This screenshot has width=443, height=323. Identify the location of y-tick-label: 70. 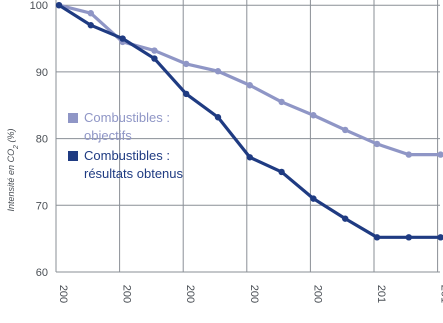
(42, 206).